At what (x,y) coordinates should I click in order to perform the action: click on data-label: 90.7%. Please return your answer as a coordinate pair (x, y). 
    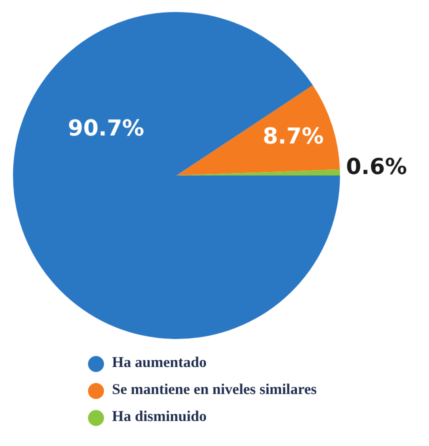
    Looking at the image, I should click on (106, 129).